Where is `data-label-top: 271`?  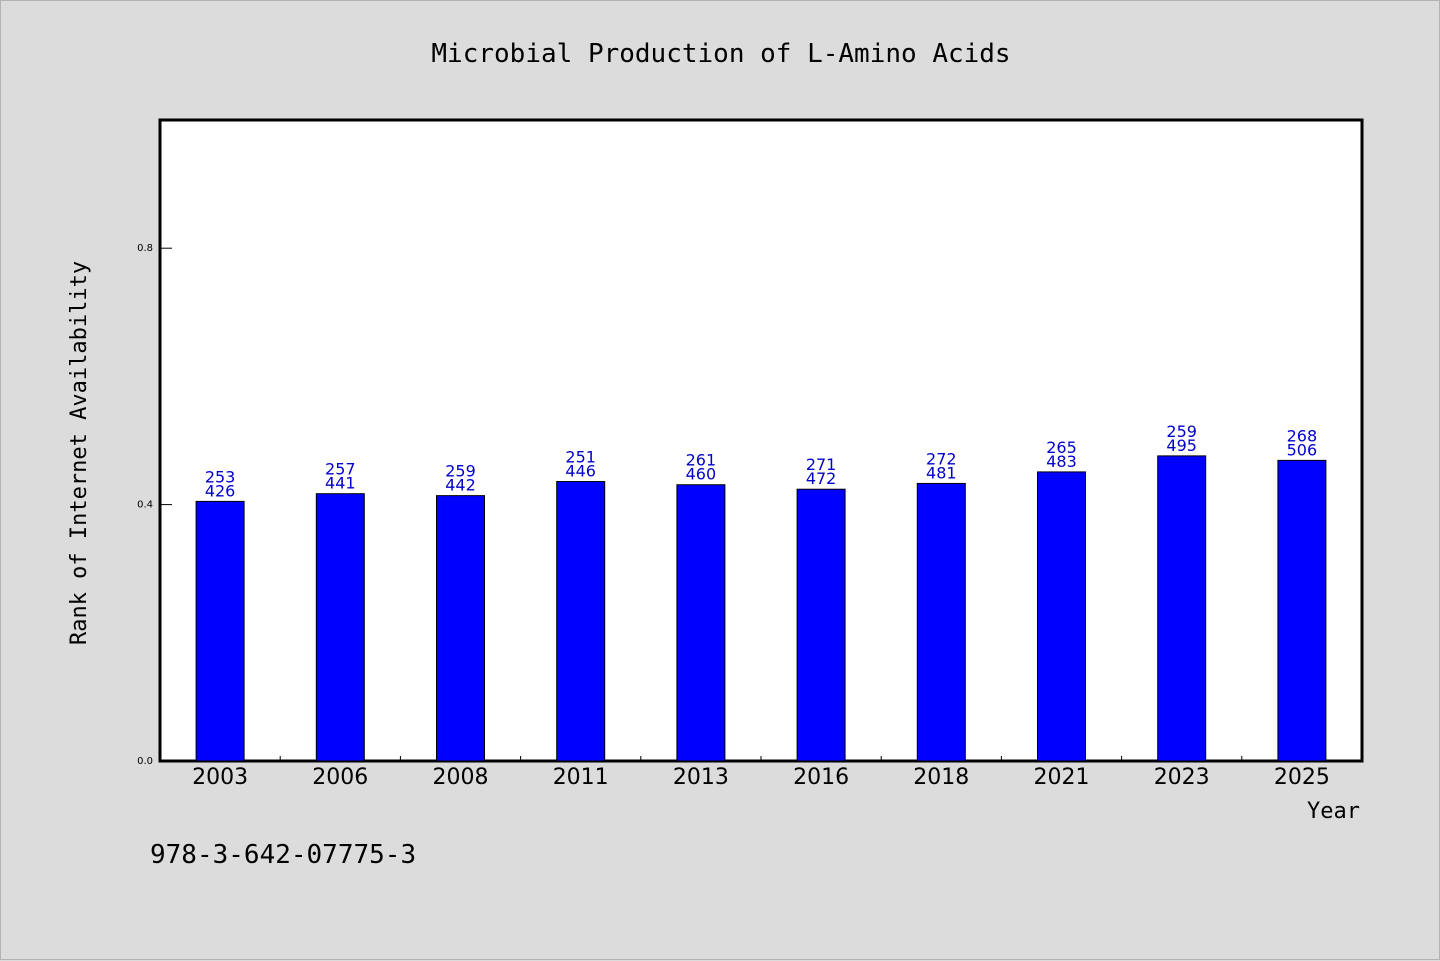
data-label-top: 271 is located at coordinates (821, 464).